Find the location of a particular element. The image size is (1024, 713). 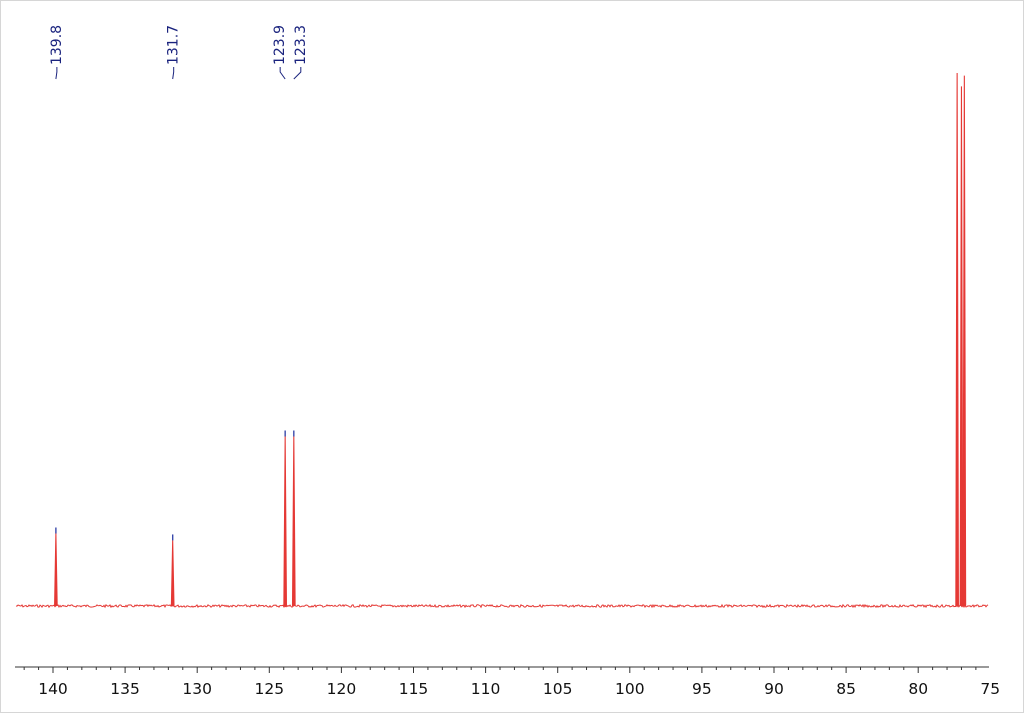

x-tick-label: 120 is located at coordinates (342, 689).